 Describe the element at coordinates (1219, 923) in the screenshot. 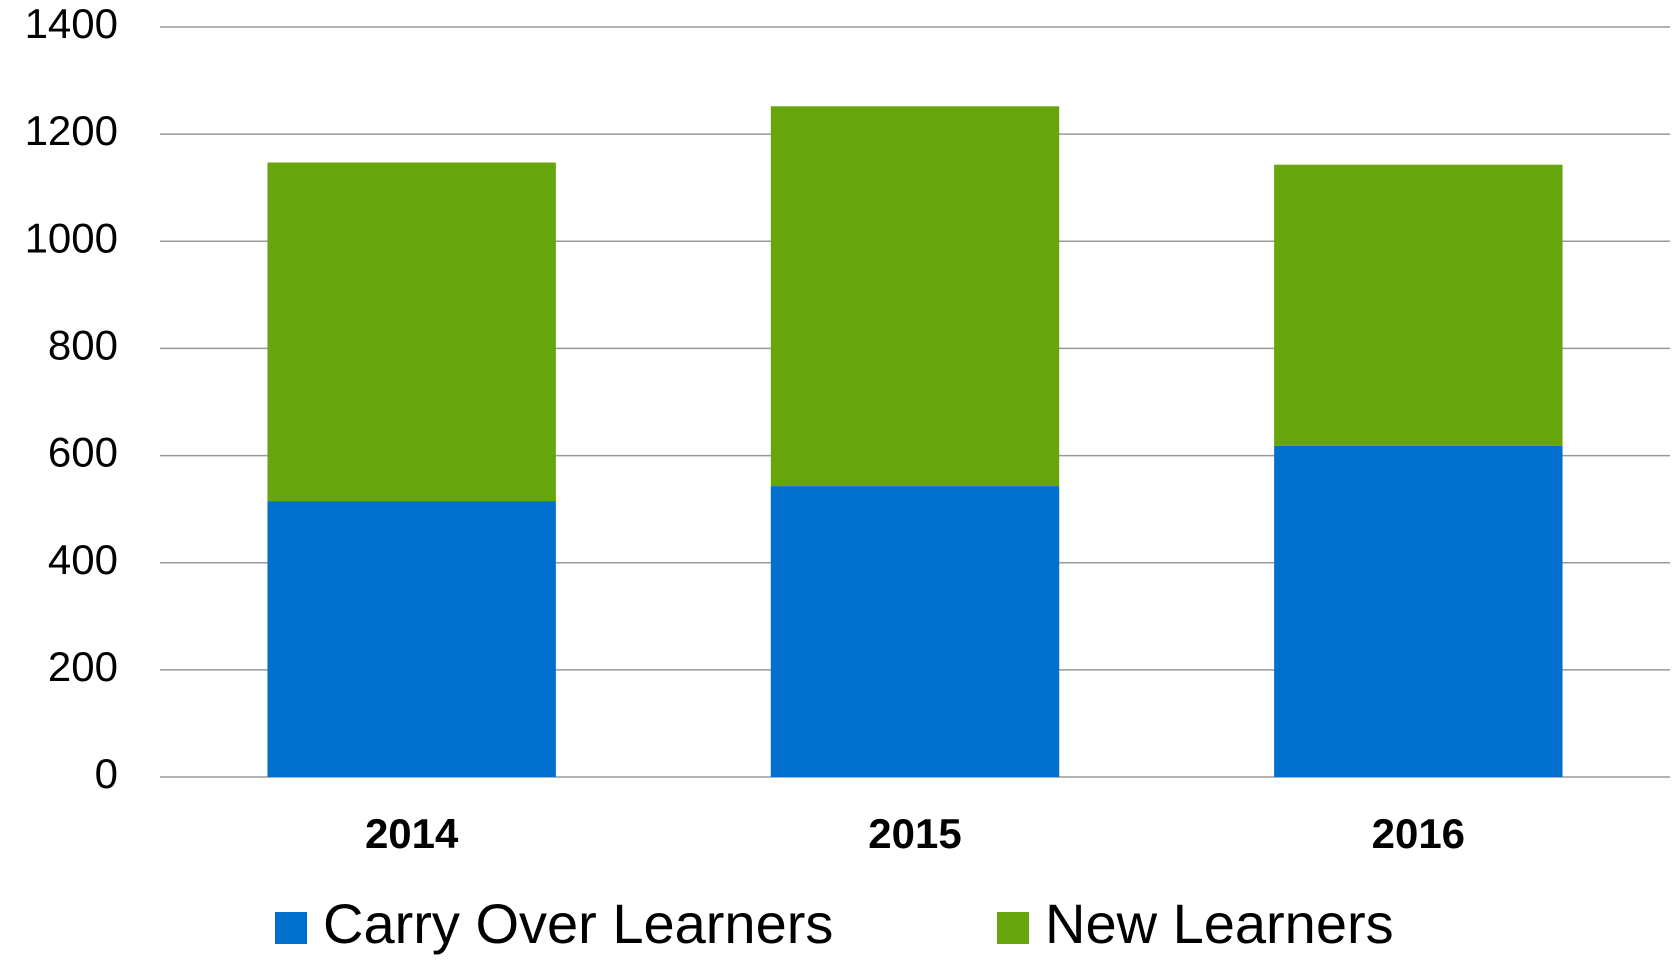

I see `legend-label: New Learners` at that location.